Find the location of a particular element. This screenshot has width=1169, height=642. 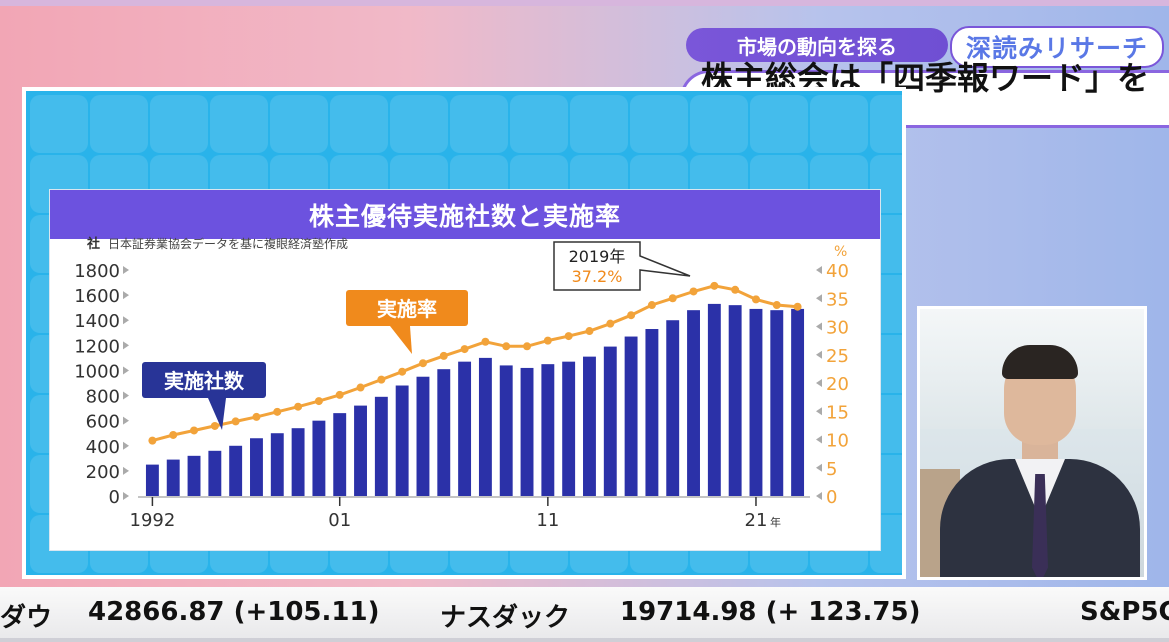

bar-1995 is located at coordinates (215, 473).